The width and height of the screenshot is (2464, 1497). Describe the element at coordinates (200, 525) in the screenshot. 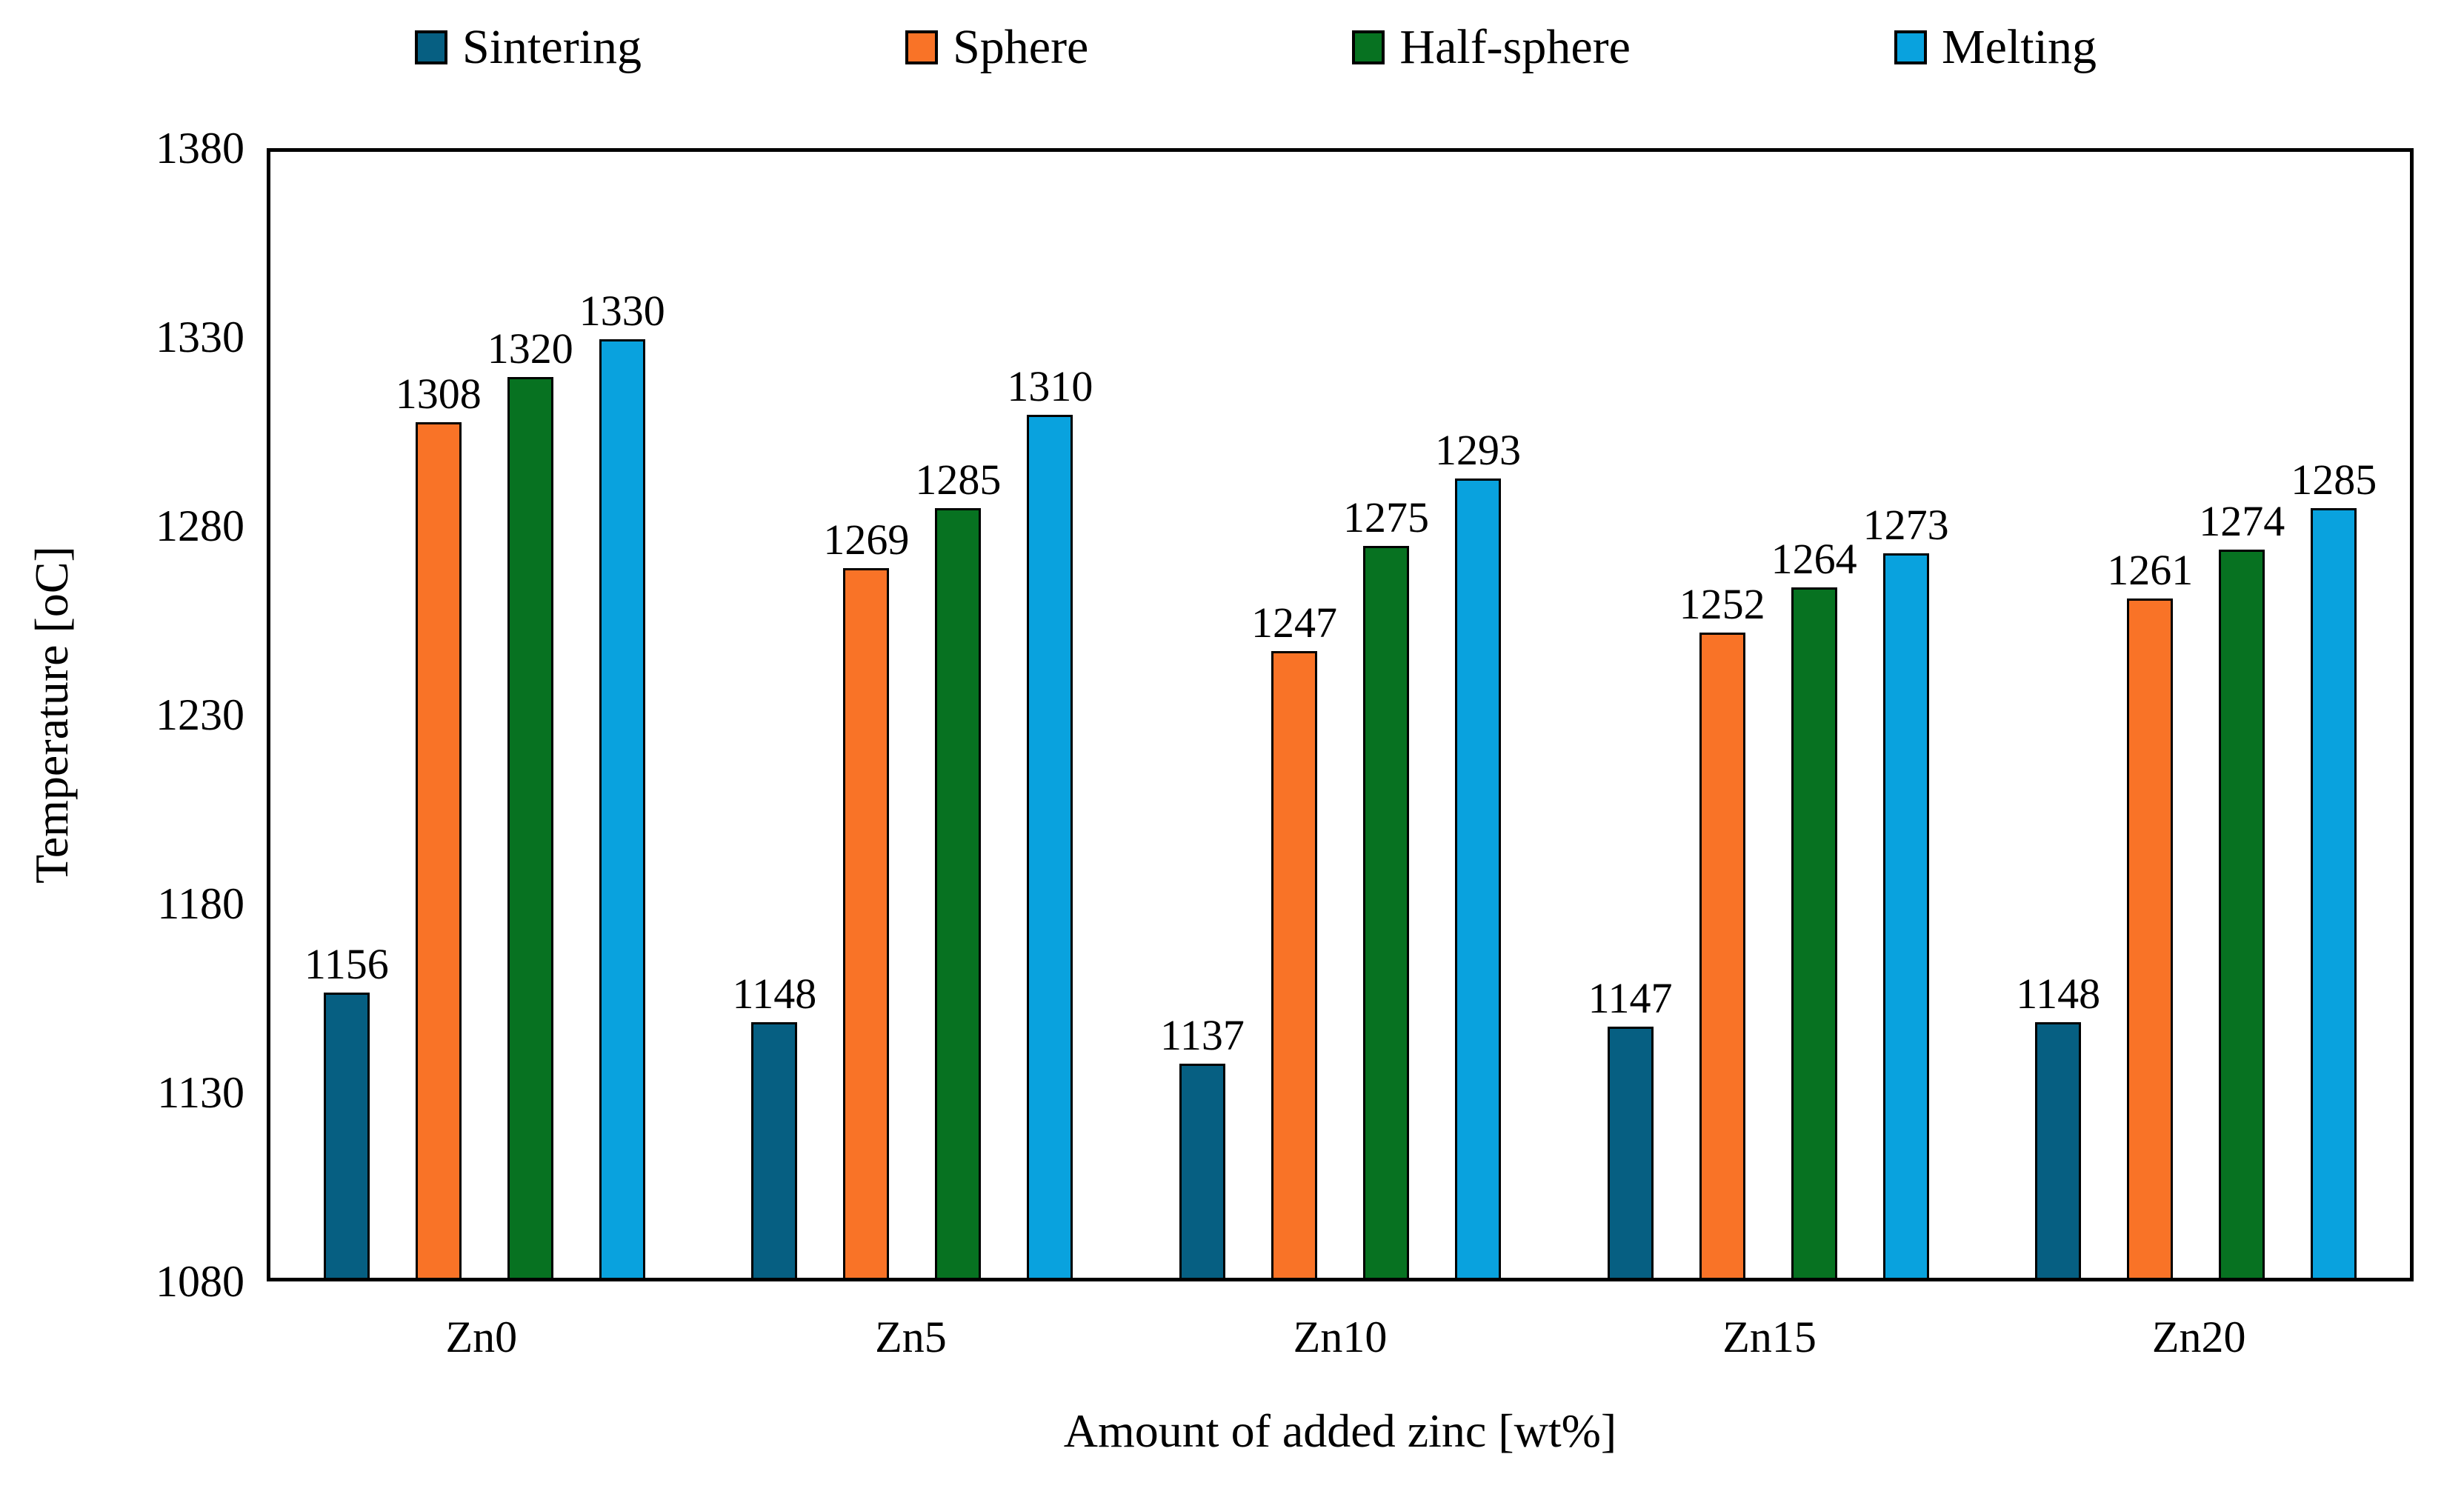

I see `y-tick-label: 1280` at that location.